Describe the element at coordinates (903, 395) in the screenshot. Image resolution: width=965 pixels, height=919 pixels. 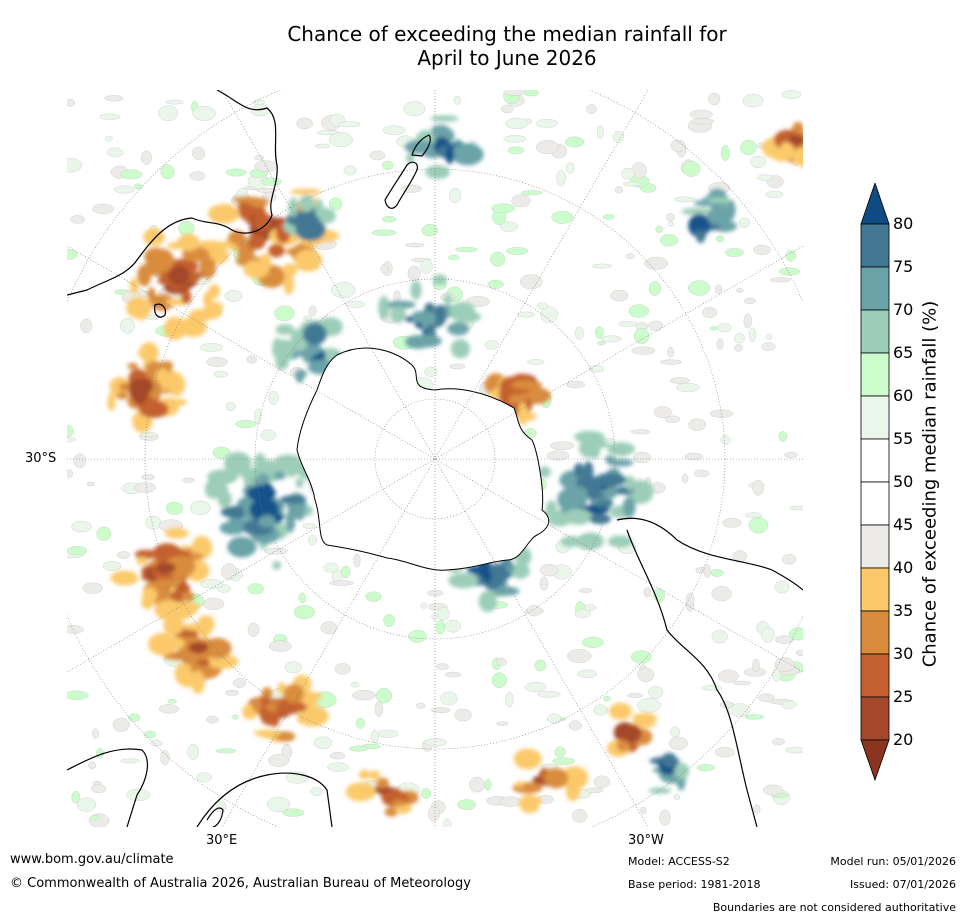
I see `colorbar-tick-label: 60` at that location.